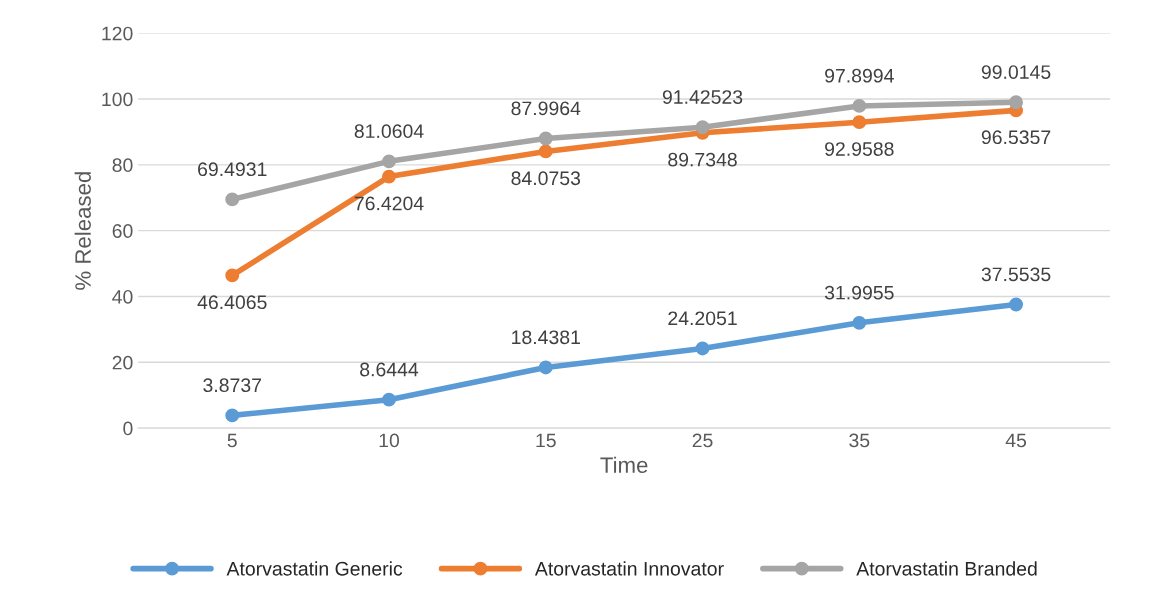 Image resolution: width=1171 pixels, height=603 pixels. I want to click on data-label: 92.9588, so click(859, 149).